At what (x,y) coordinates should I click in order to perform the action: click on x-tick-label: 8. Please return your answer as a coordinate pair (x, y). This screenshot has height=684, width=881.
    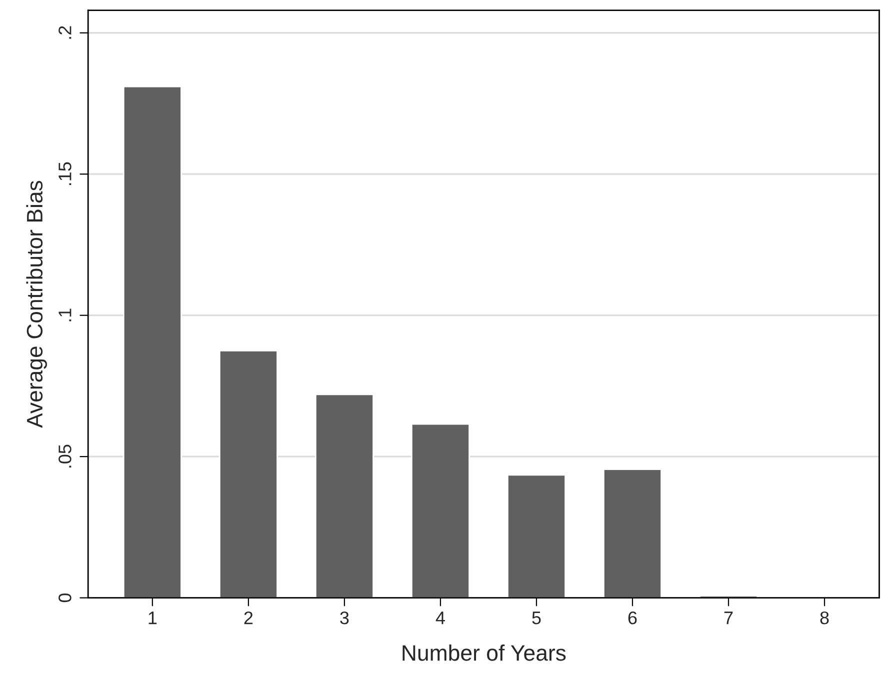
    Looking at the image, I should click on (824, 617).